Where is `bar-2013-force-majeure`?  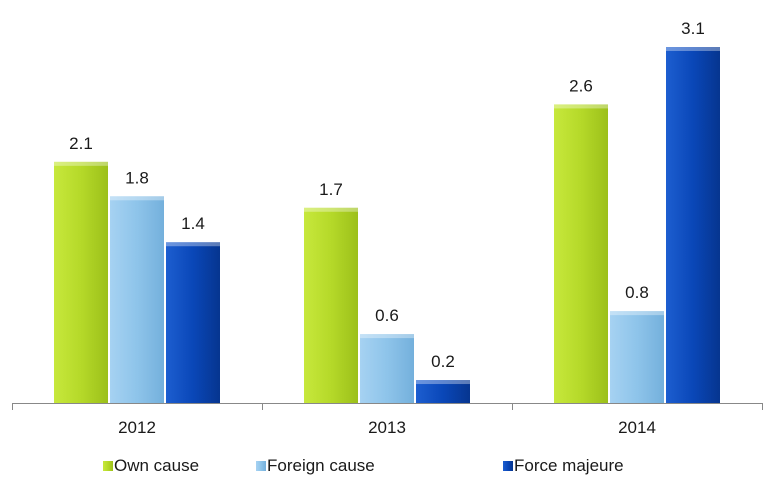
bar-2013-force-majeure is located at coordinates (443, 391).